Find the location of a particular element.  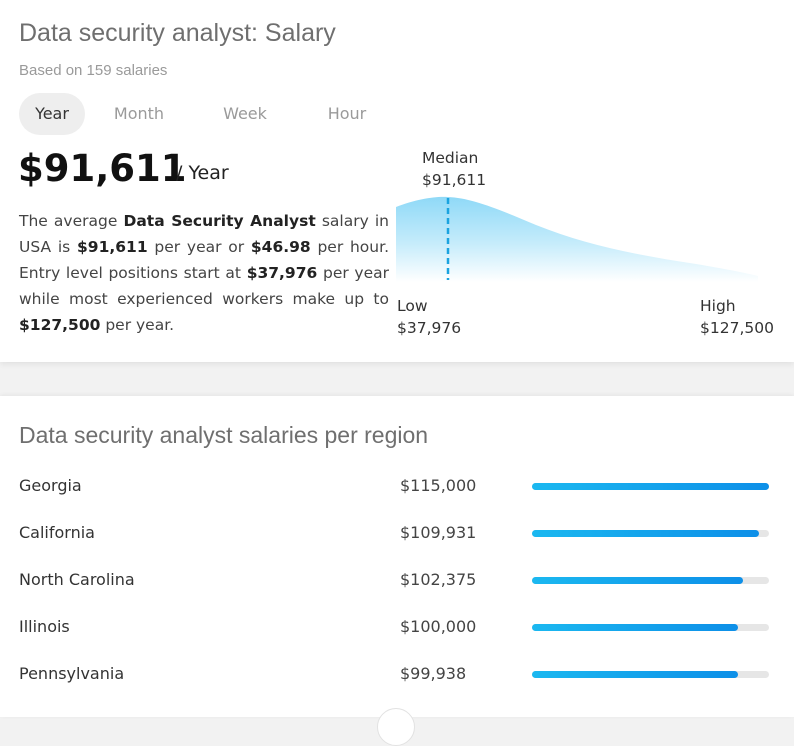

show-more-button is located at coordinates (396, 727).